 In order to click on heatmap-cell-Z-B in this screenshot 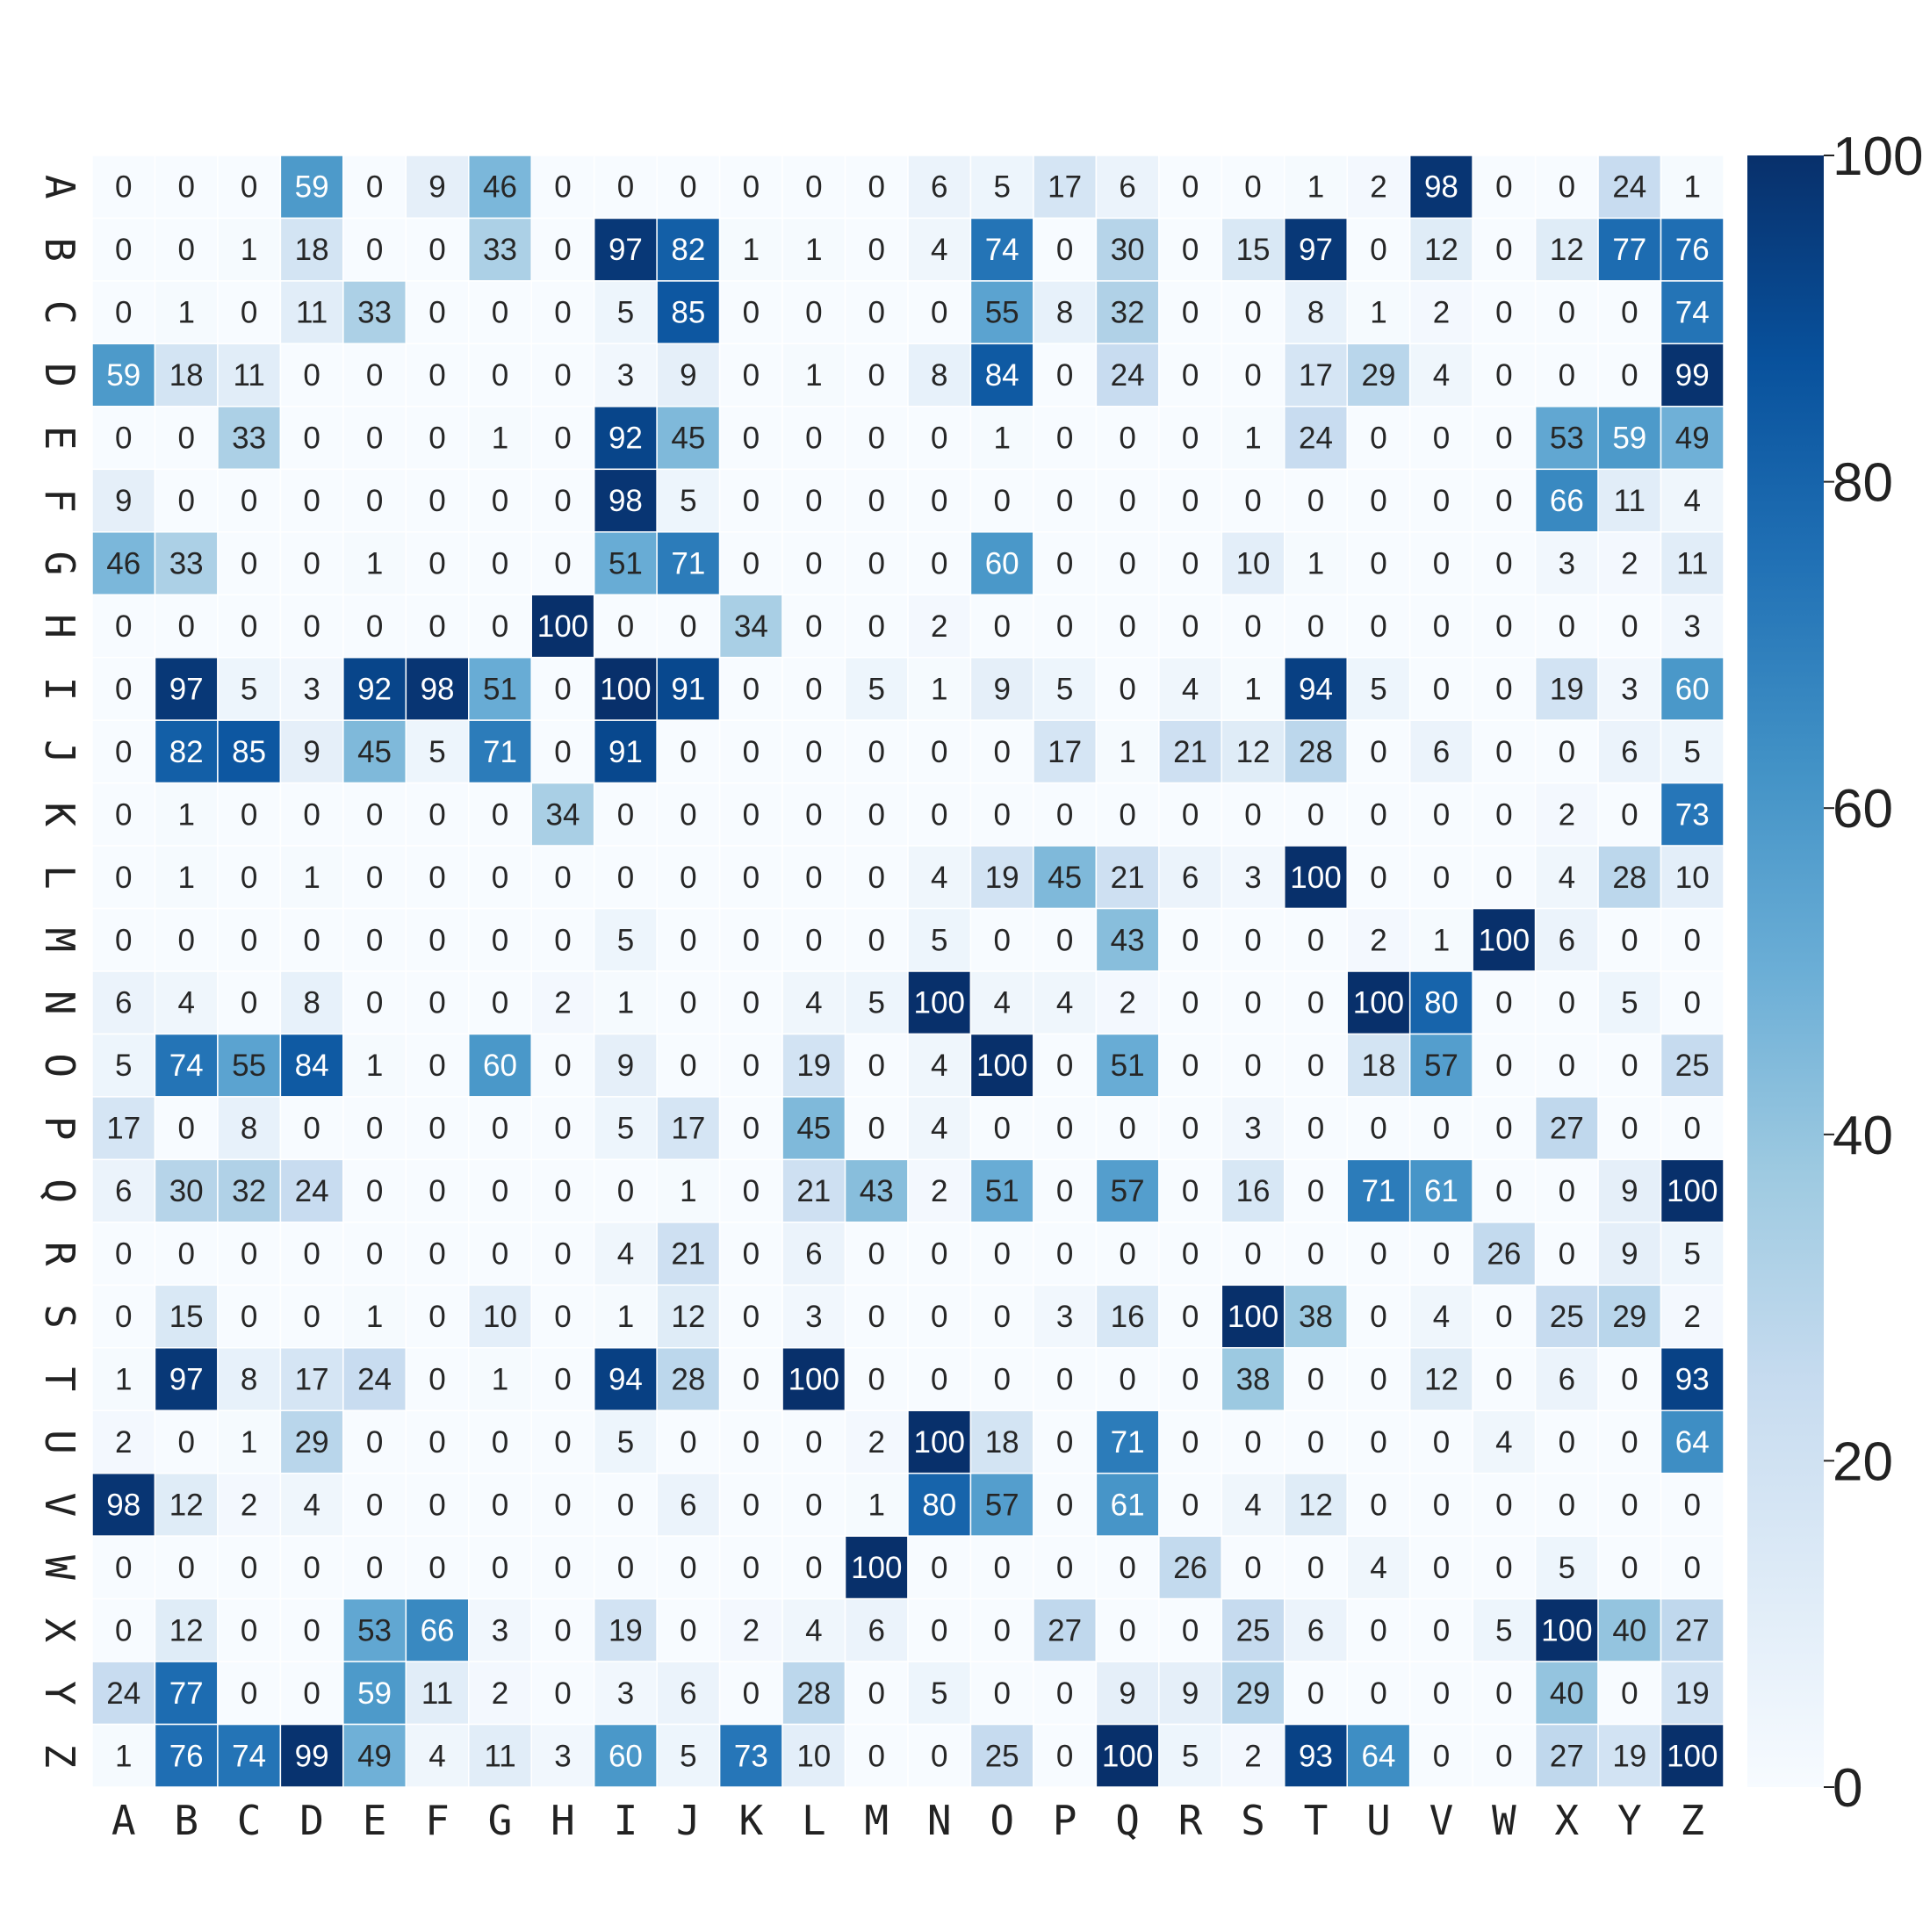, I will do `click(186, 1756)`.